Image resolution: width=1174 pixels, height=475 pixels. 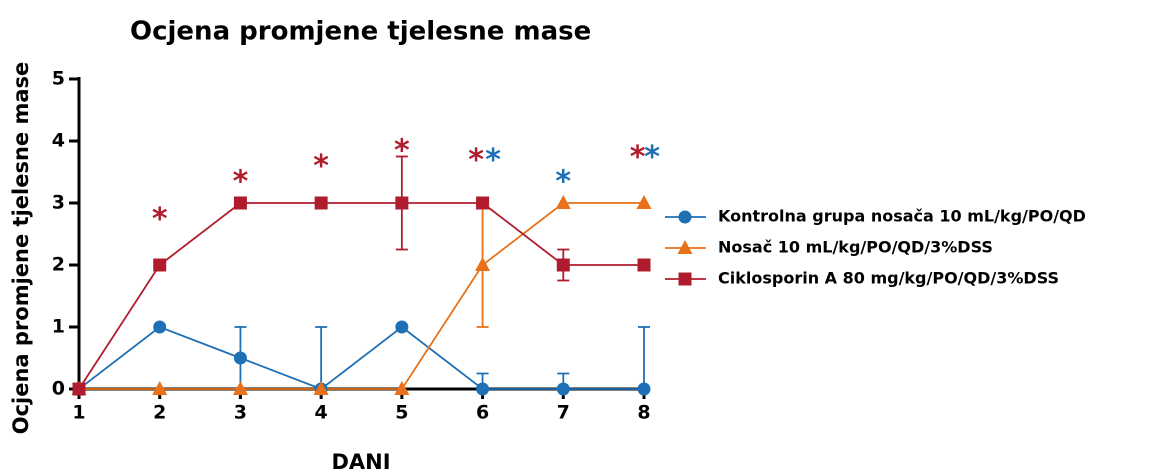 I want to click on y-tick-label: 1, so click(x=58, y=327).